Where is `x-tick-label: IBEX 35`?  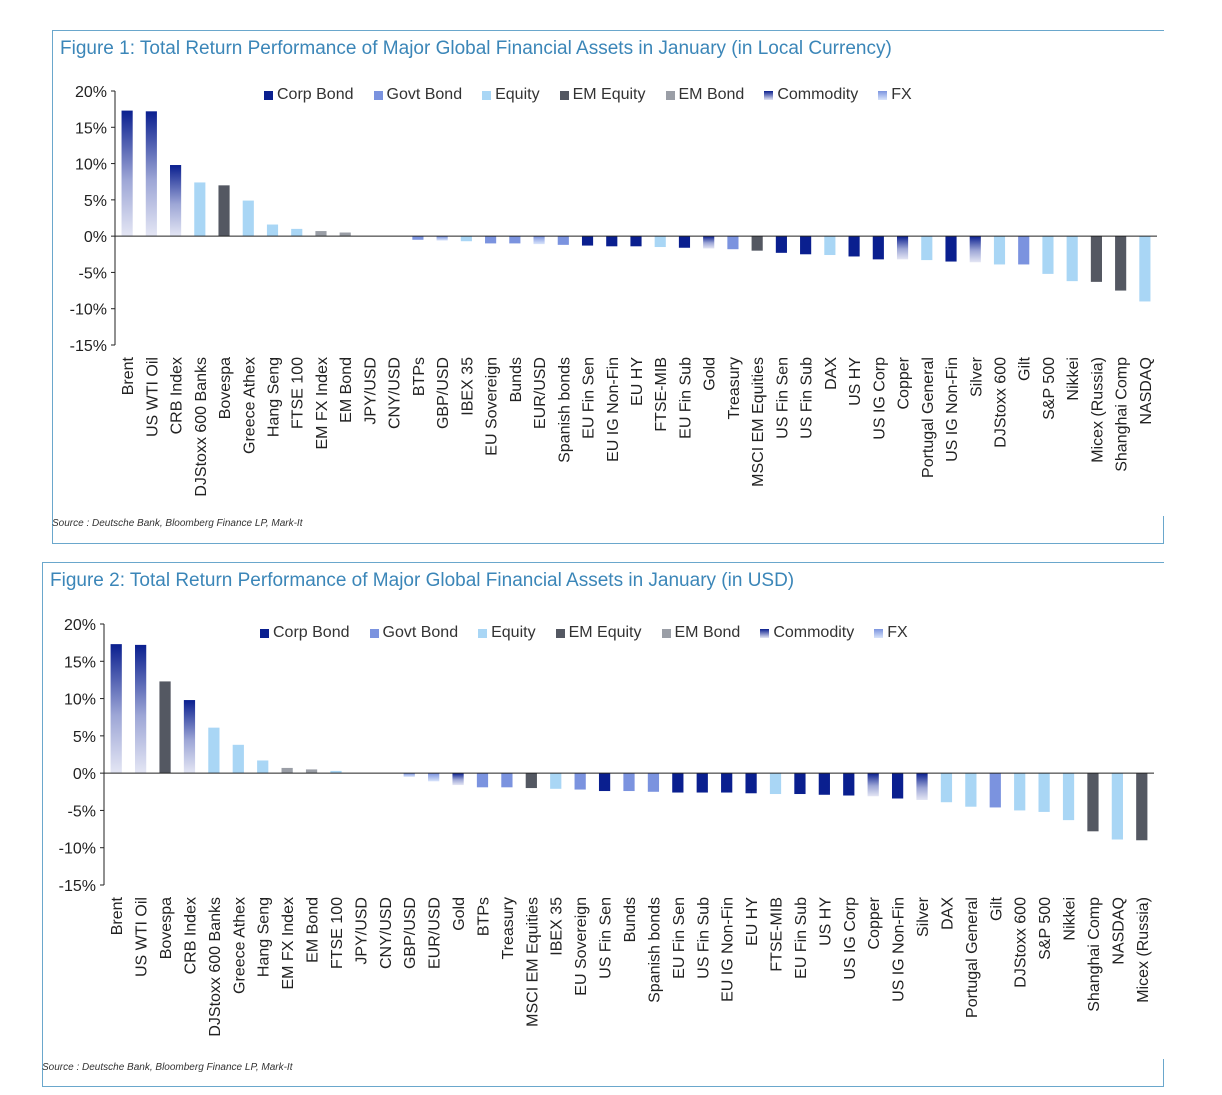 x-tick-label: IBEX 35 is located at coordinates (557, 926).